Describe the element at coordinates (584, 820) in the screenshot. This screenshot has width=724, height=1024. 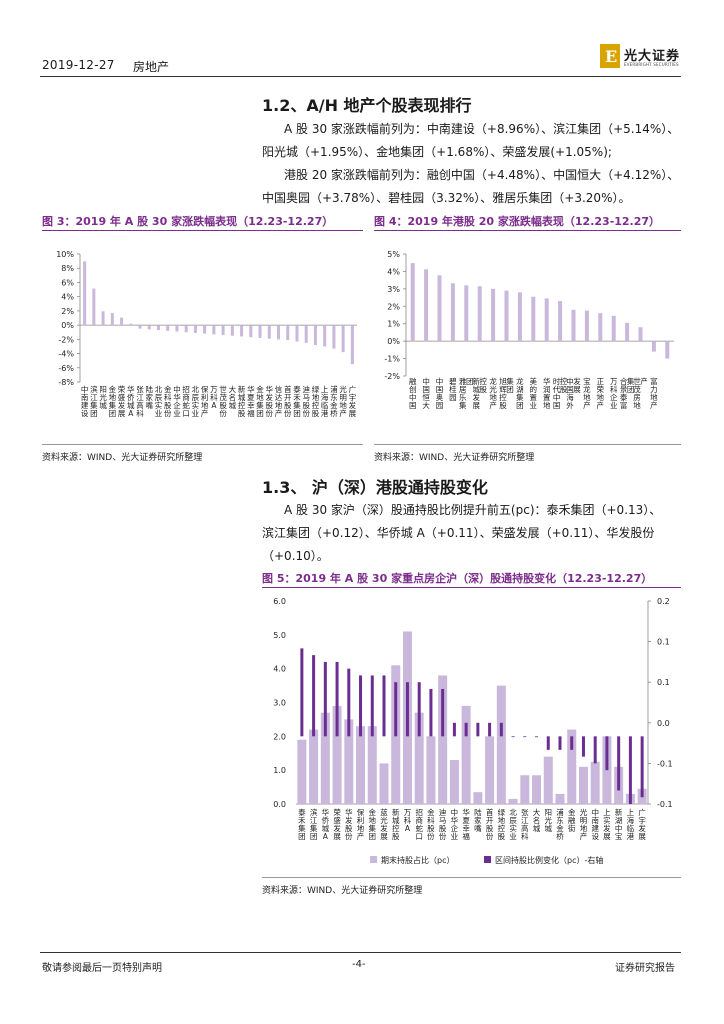
I see `fig5-x-label: 明` at that location.